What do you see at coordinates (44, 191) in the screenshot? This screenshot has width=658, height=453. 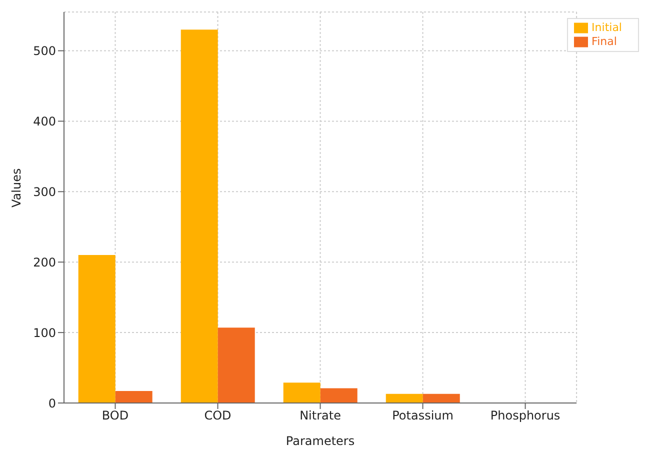 I see `y-tick-label: 300` at bounding box center [44, 191].